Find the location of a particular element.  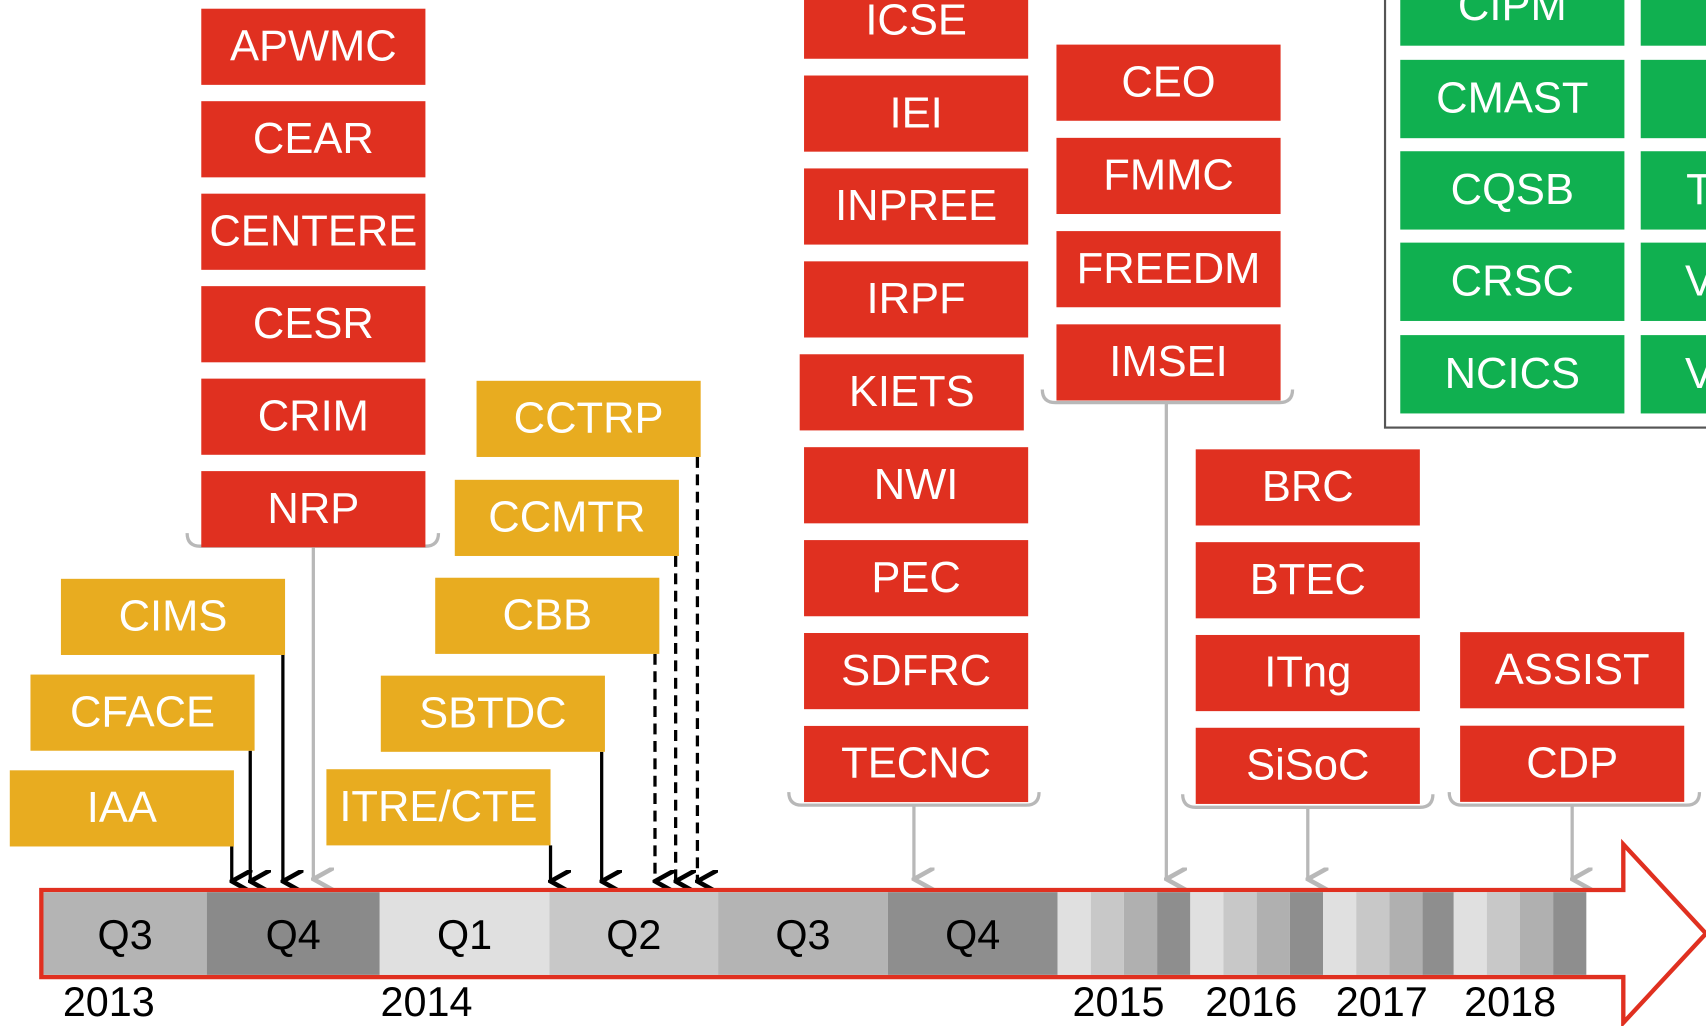

yellow-box-label: CFACE is located at coordinates (142, 712).